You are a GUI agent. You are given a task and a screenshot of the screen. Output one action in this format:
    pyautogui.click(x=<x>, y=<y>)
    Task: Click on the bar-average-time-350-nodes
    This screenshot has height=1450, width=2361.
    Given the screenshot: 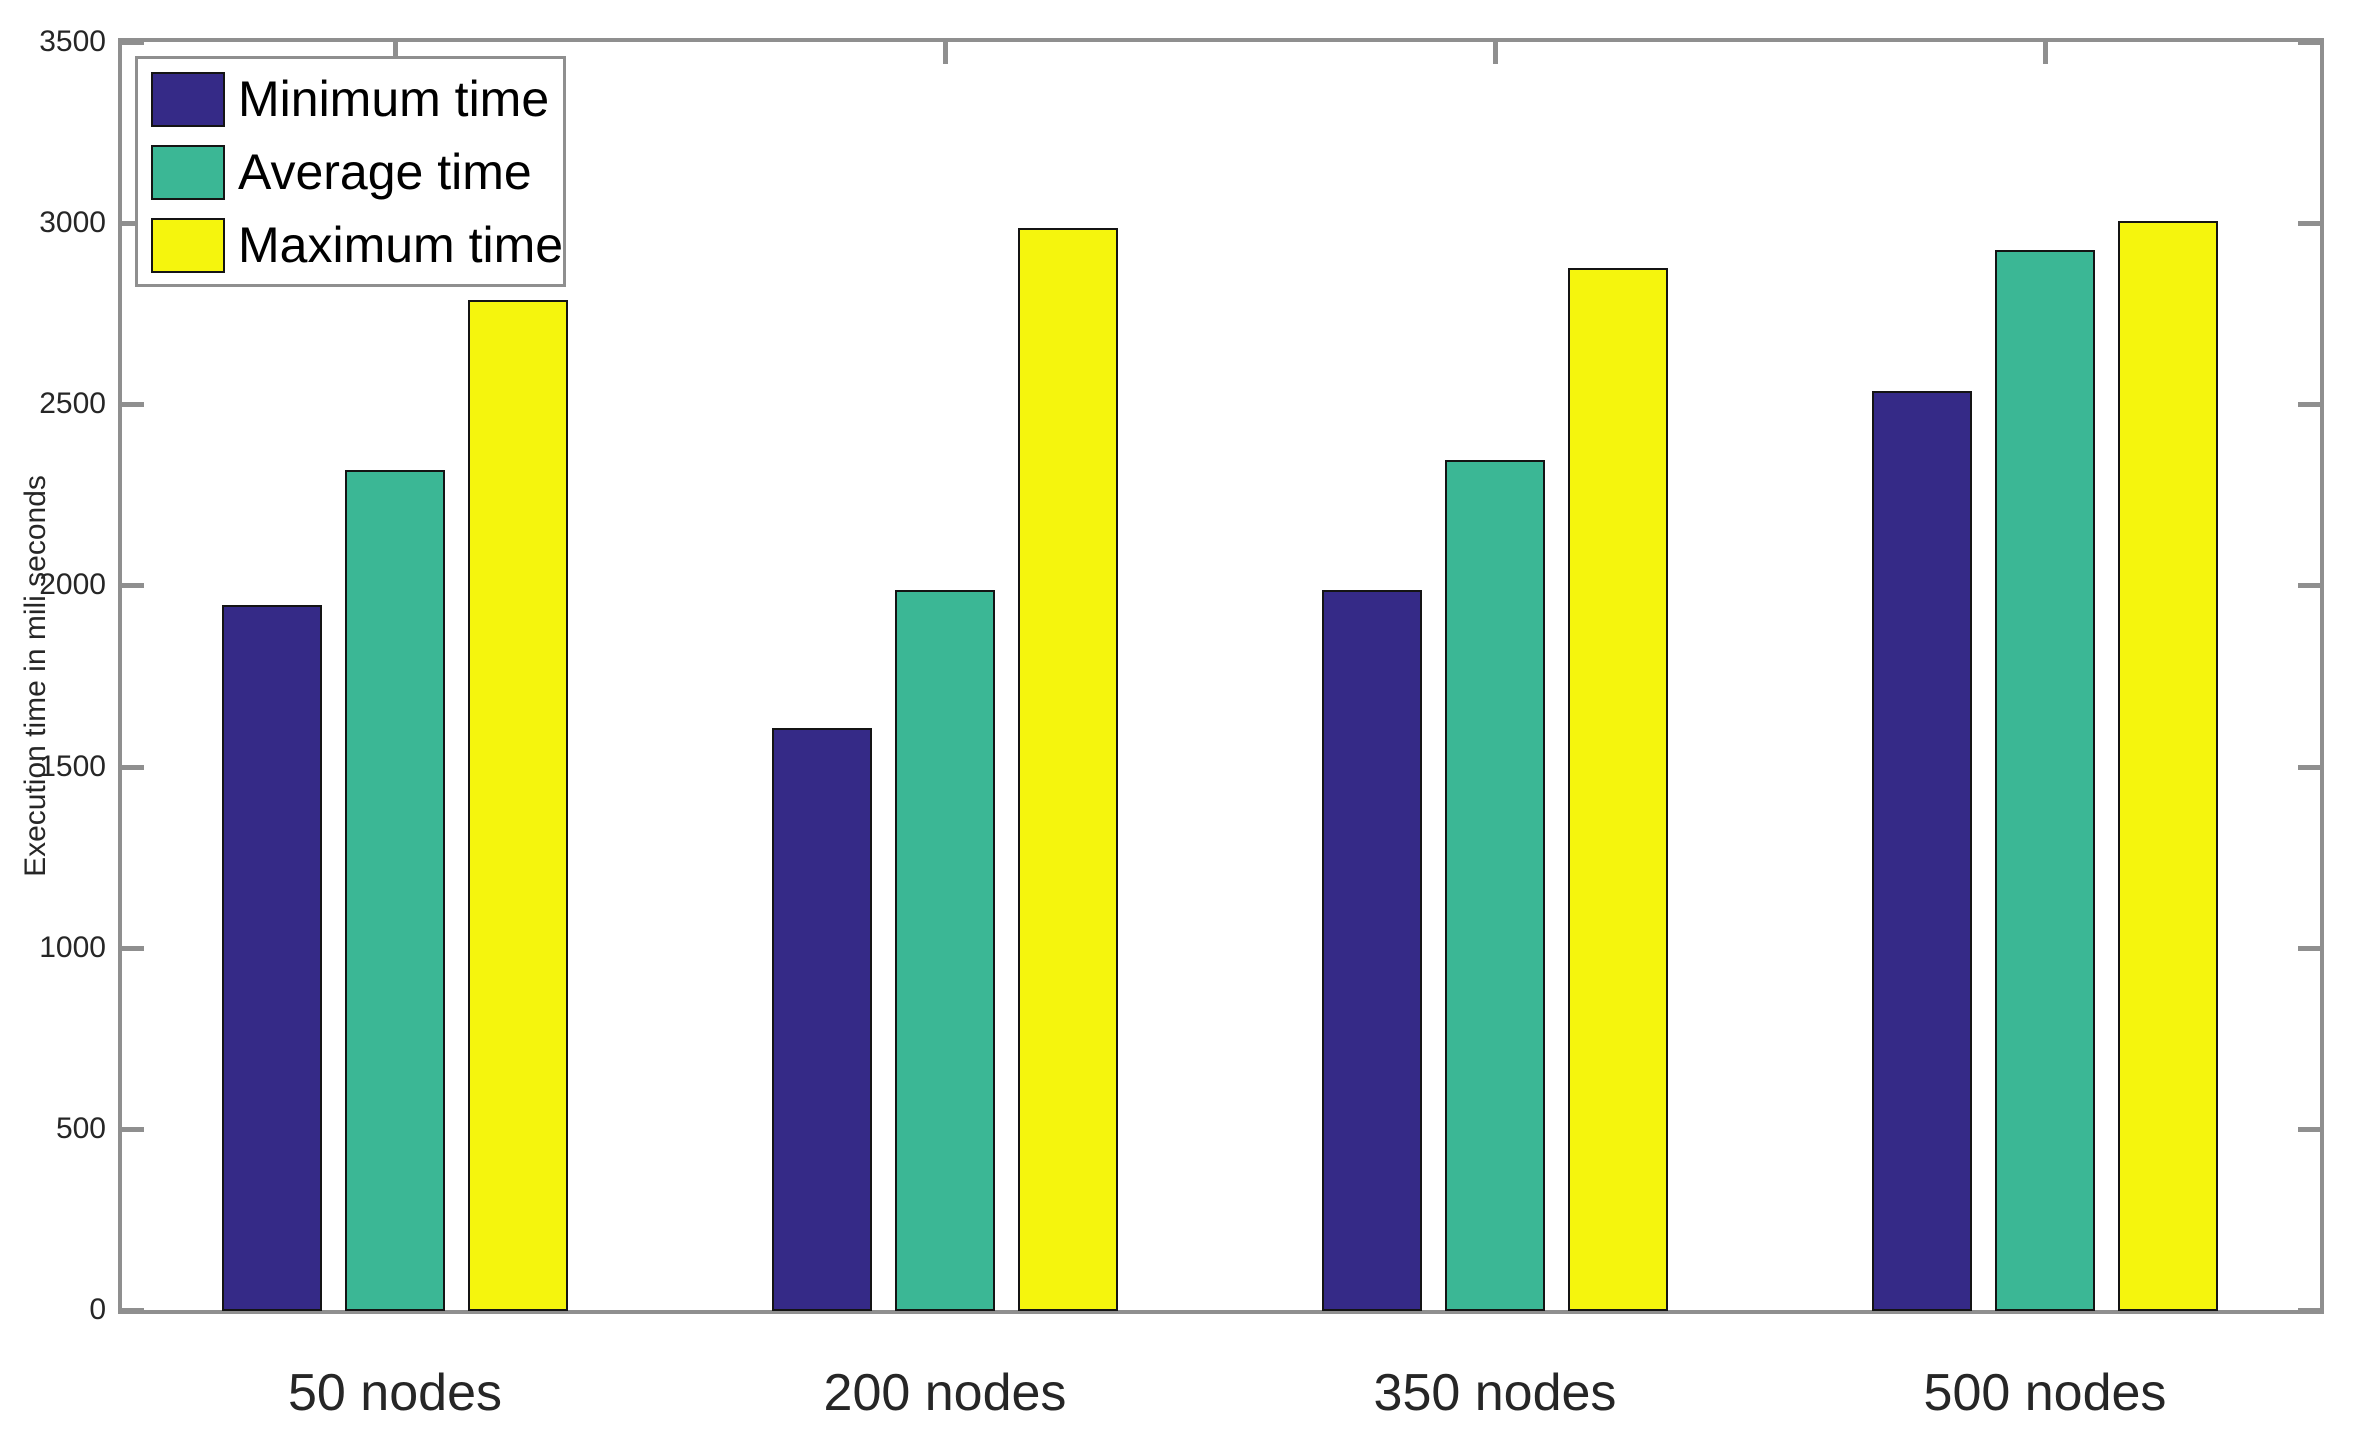 What is the action you would take?
    pyautogui.click(x=1495, y=885)
    